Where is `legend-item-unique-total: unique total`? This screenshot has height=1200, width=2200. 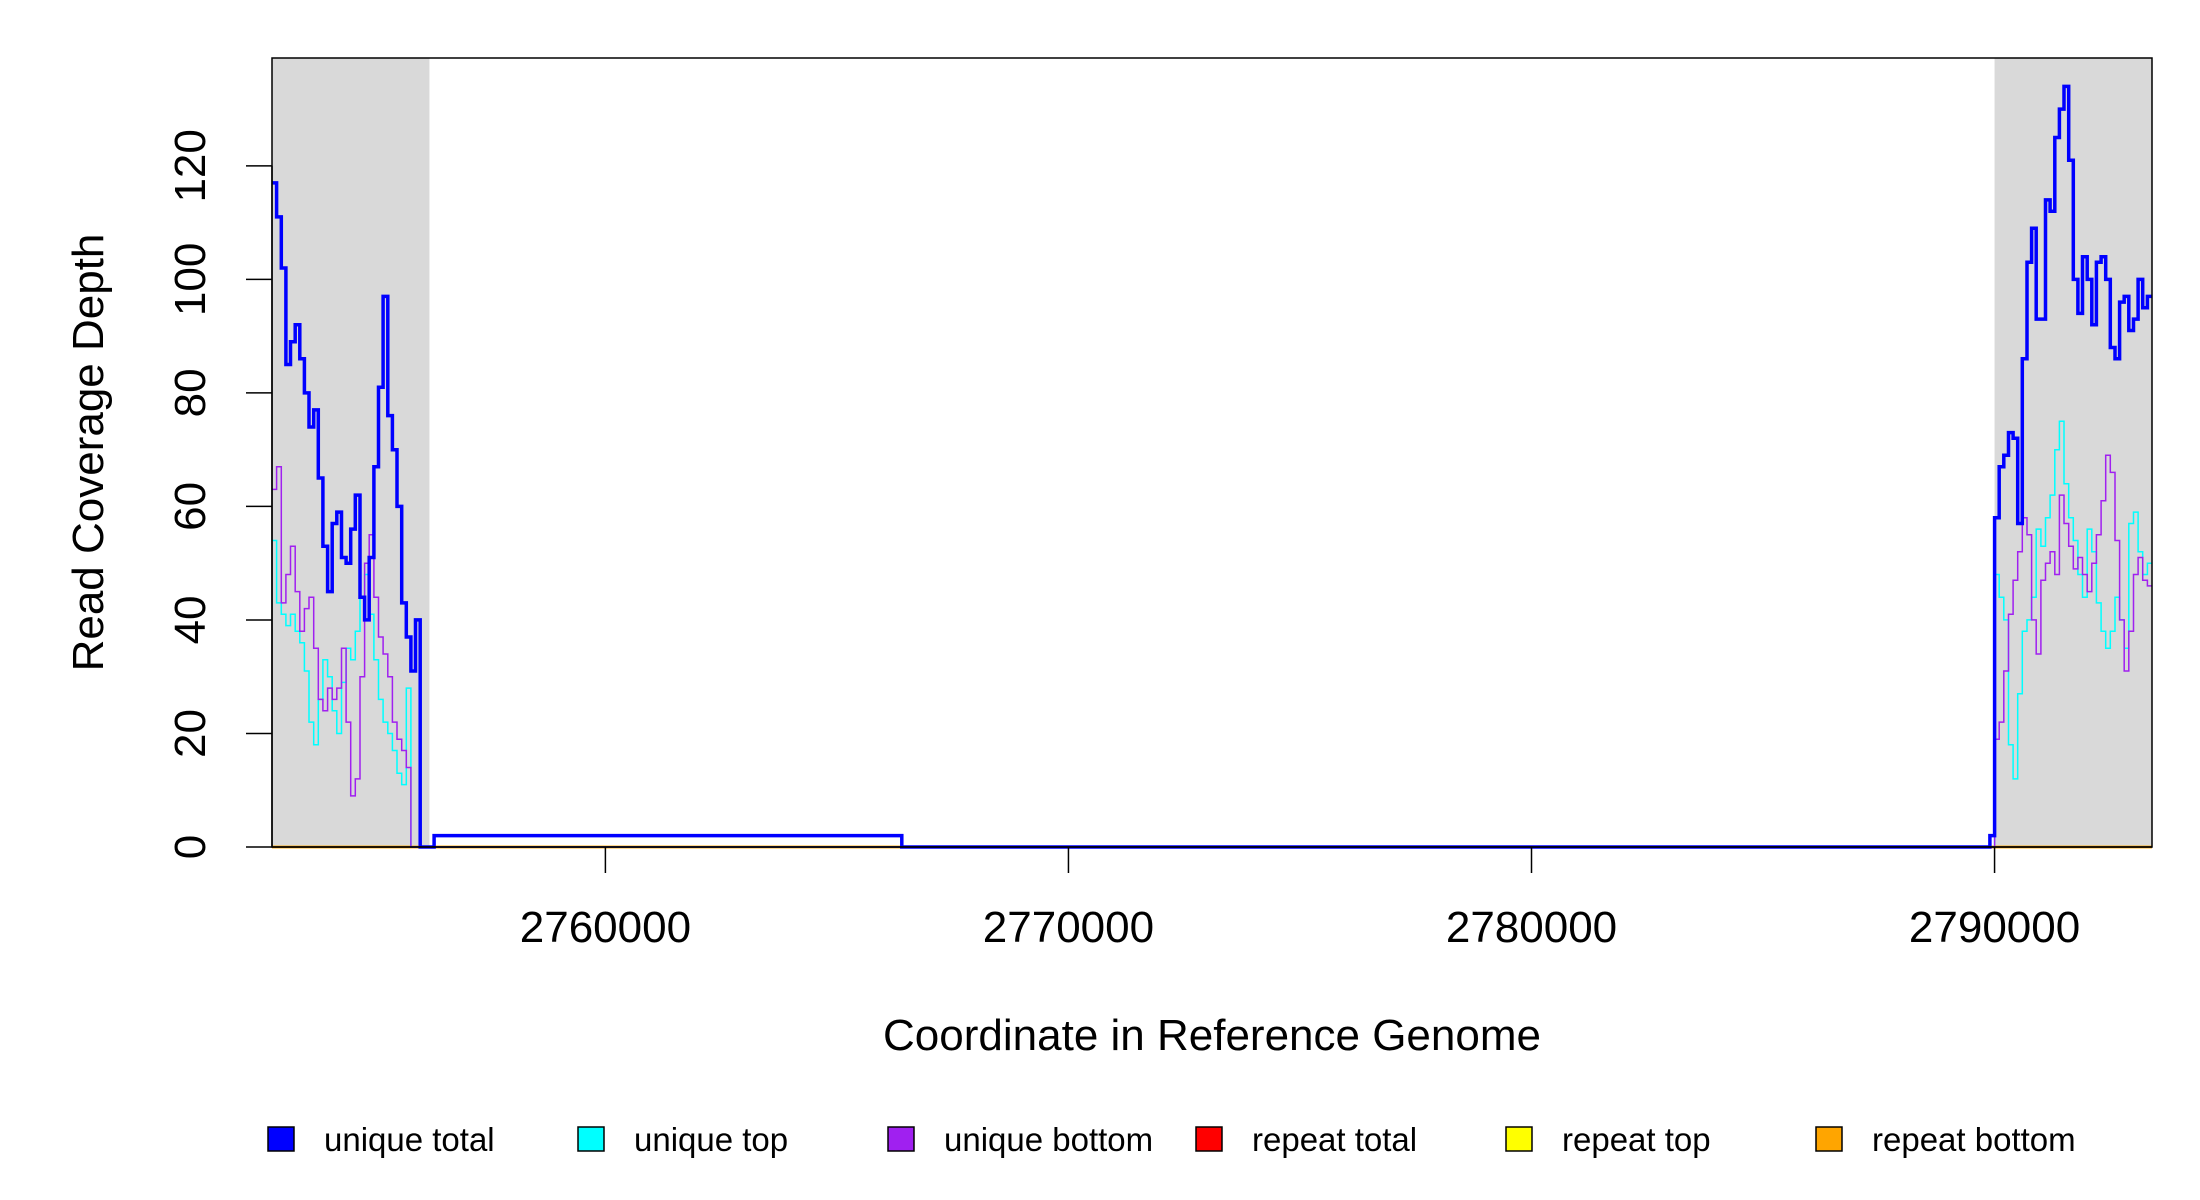 legend-item-unique-total: unique total is located at coordinates (381, 1139).